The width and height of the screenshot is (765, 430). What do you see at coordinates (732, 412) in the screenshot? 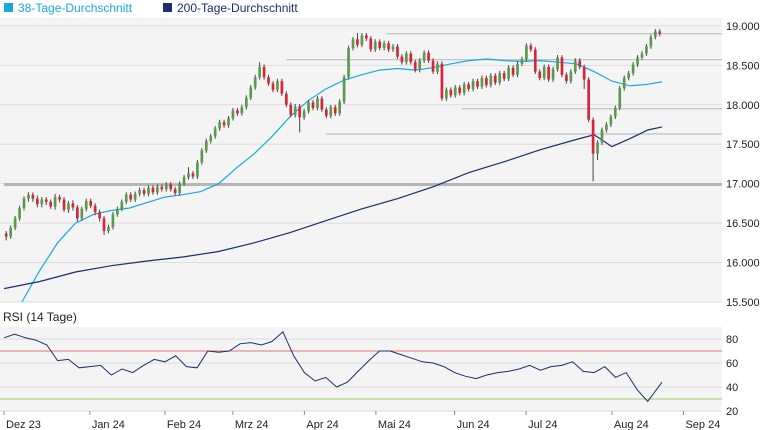
I see `rsi-y-tick-label: 20` at bounding box center [732, 412].